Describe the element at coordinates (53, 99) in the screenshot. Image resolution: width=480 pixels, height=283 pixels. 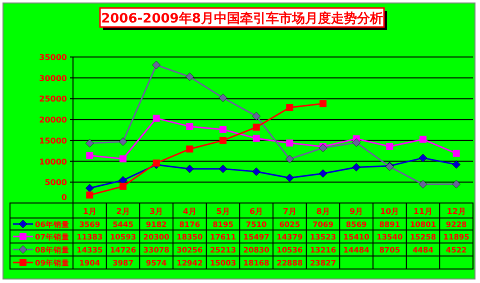
I see `y-tick-label: 25000` at that location.